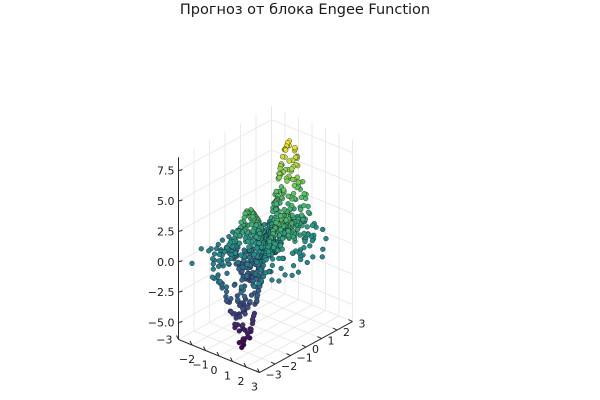 This screenshot has width=600, height=400. What do you see at coordinates (227, 376) in the screenshot?
I see `x-tick-label: 1` at bounding box center [227, 376].